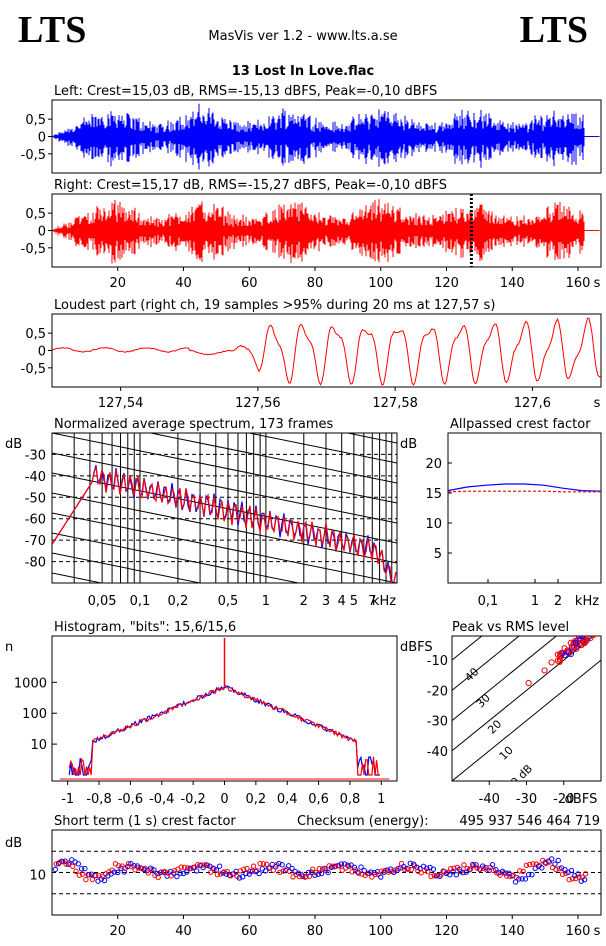 The width and height of the screenshot is (606, 946). Describe the element at coordinates (526, 799) in the screenshot. I see `pvr-xtick-label: -30` at that location.